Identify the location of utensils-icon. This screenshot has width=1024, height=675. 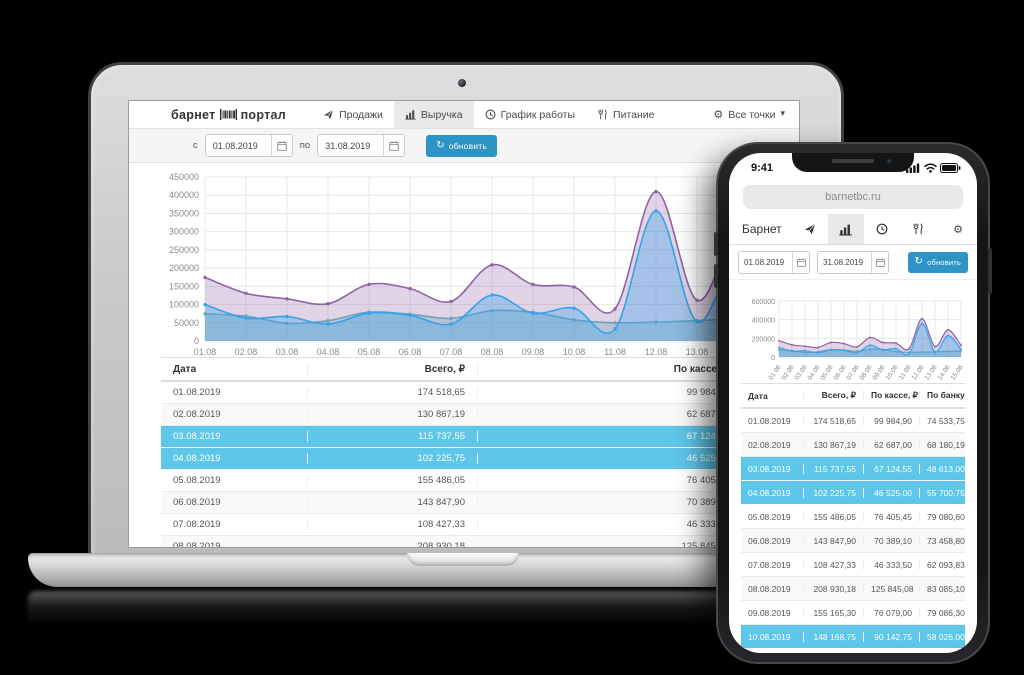
(602, 114).